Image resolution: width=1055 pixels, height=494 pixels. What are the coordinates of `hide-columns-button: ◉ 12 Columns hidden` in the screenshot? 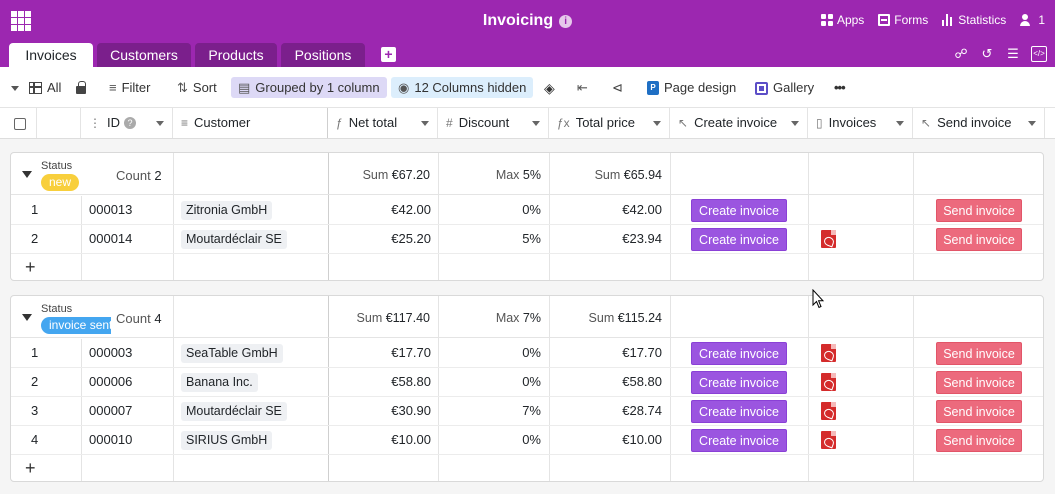 It's located at (462, 87).